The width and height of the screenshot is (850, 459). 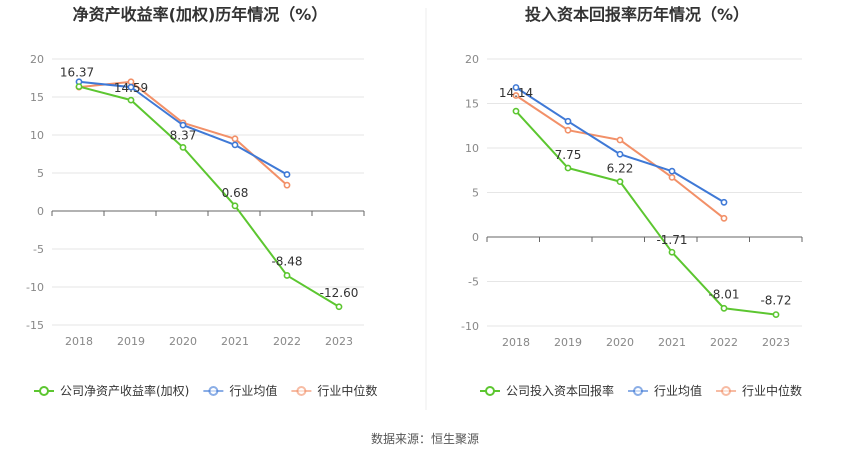 I want to click on data-source-footer: 数据来源：恒生聚源, so click(x=424, y=439).